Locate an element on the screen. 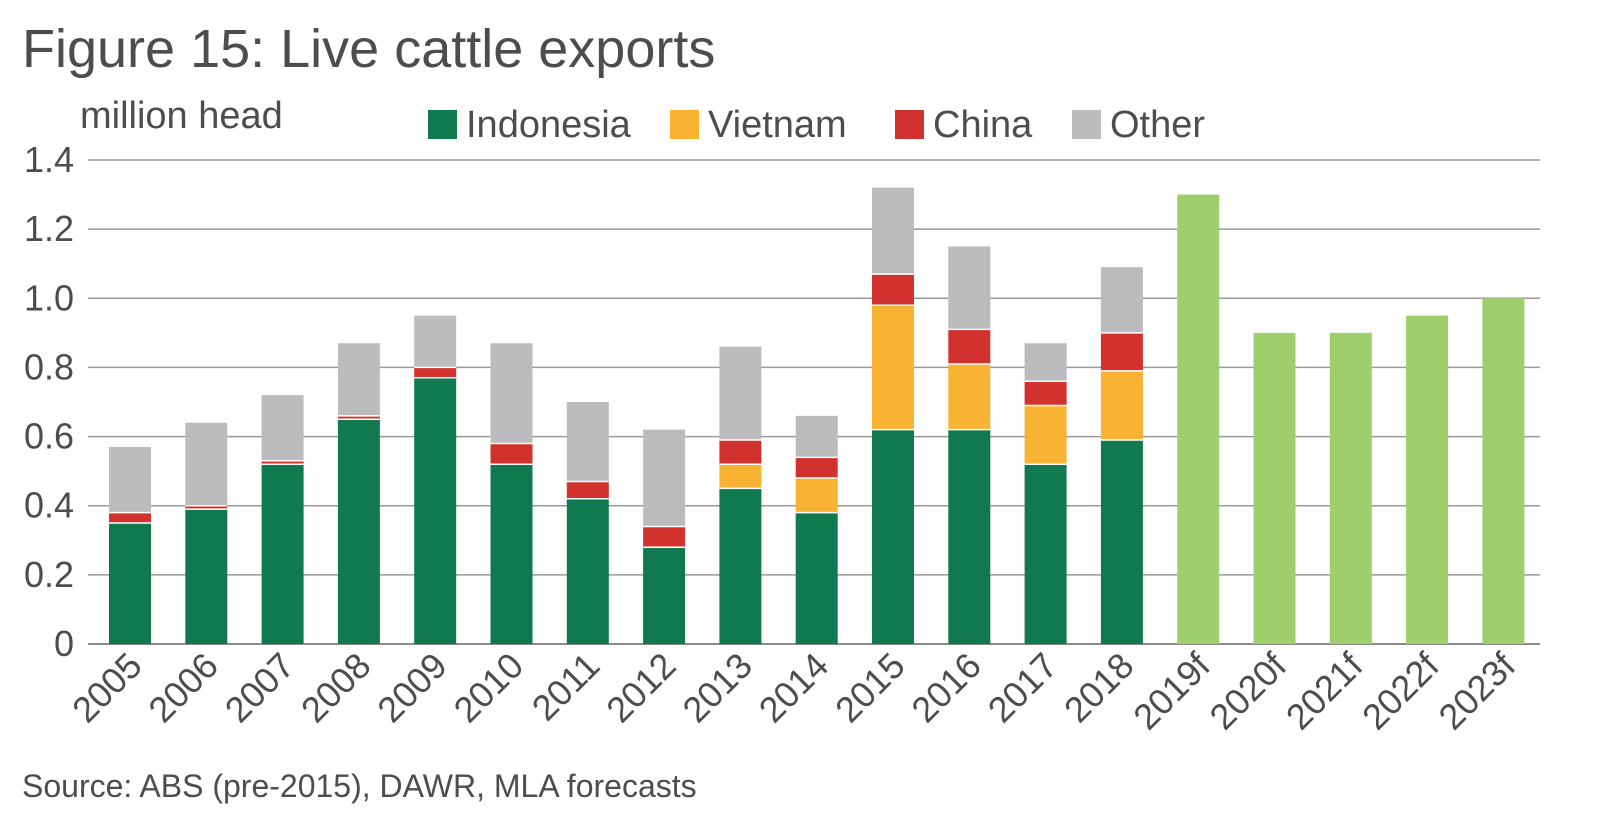 This screenshot has height=834, width=1598. x-tick-label: 2006 is located at coordinates (183, 688).